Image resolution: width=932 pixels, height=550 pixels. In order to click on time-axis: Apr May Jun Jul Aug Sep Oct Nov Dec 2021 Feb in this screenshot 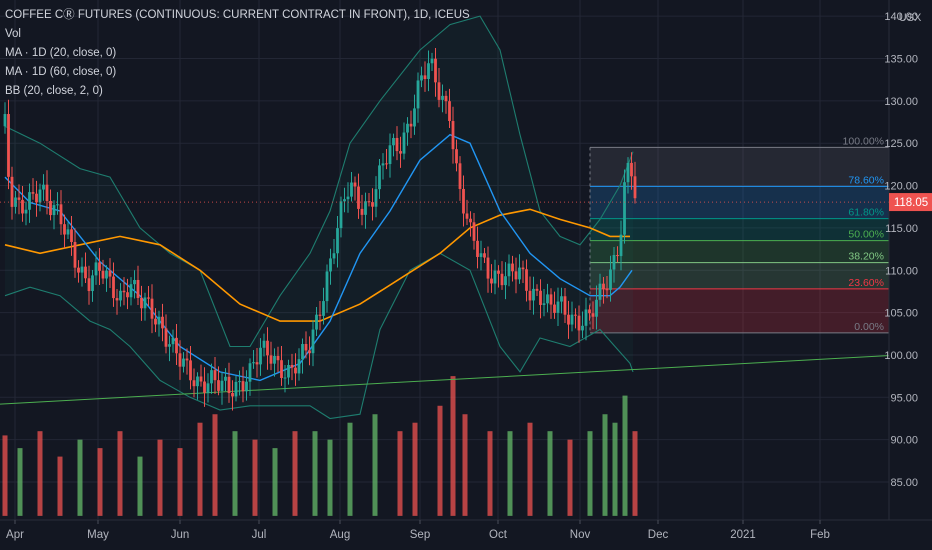, I will do `click(418, 530)`.